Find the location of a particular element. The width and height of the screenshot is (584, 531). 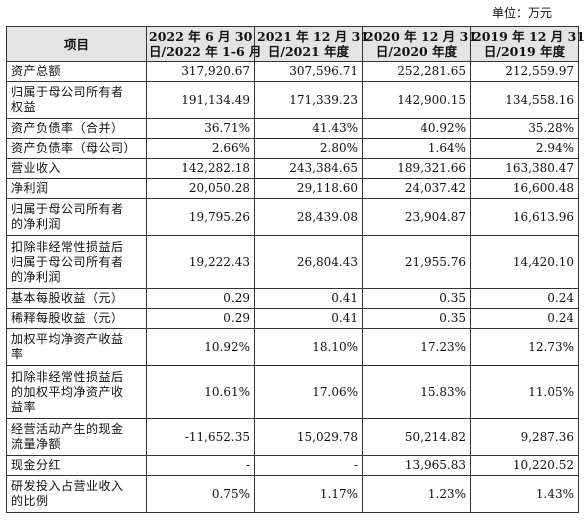

table-row: 加权平均净资产收益率 10.92% 18.10% 17.23% 12.73% is located at coordinates (292, 347).